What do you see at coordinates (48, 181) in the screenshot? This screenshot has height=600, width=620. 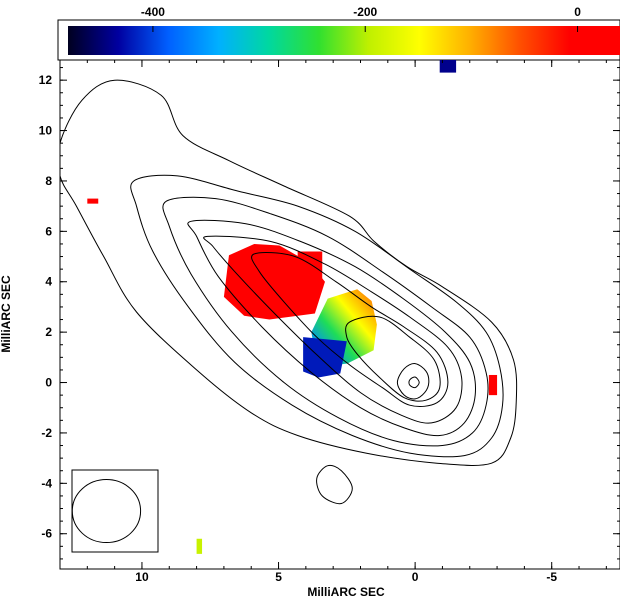 I see `y-tick-label: 8` at bounding box center [48, 181].